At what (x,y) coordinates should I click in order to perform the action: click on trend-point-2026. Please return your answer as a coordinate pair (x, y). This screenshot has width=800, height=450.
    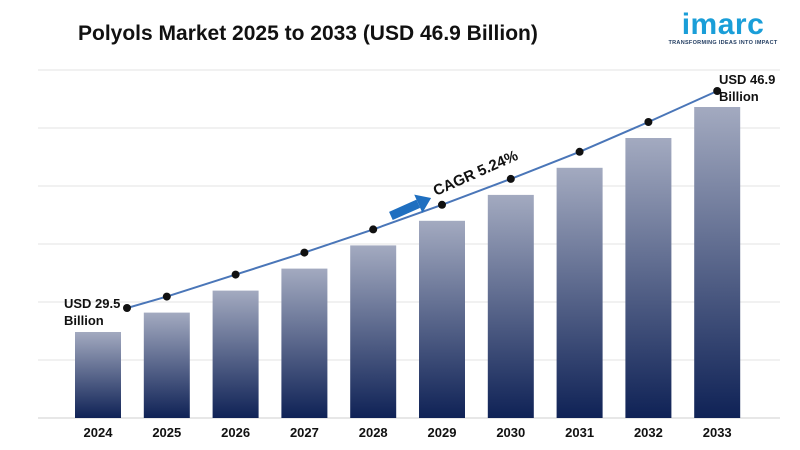
    Looking at the image, I should click on (235, 274).